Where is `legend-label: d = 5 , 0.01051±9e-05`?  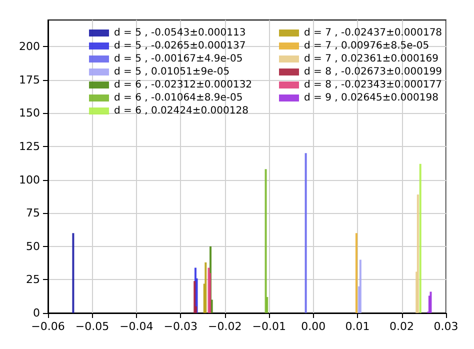
legend-label: d = 5 , 0.01051±9e-05 is located at coordinates (172, 72).